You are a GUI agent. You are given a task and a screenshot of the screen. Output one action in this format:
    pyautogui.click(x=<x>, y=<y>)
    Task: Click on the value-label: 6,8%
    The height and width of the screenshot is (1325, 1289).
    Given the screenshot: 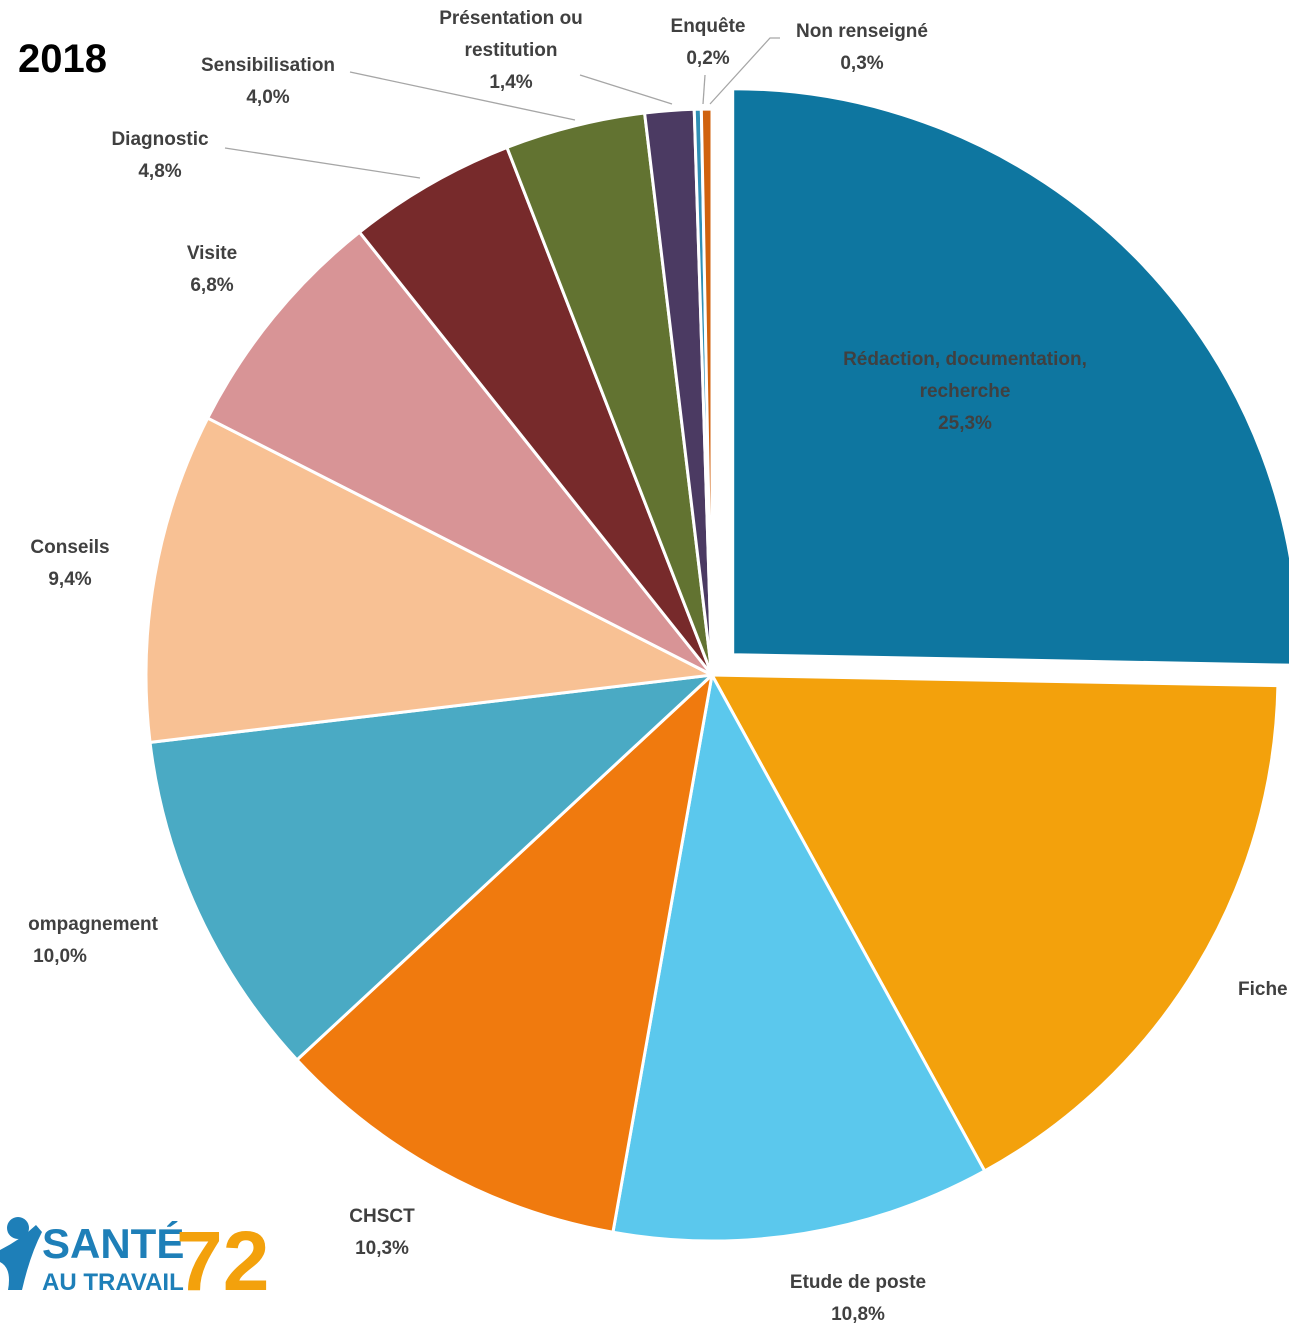 What is the action you would take?
    pyautogui.click(x=211, y=285)
    